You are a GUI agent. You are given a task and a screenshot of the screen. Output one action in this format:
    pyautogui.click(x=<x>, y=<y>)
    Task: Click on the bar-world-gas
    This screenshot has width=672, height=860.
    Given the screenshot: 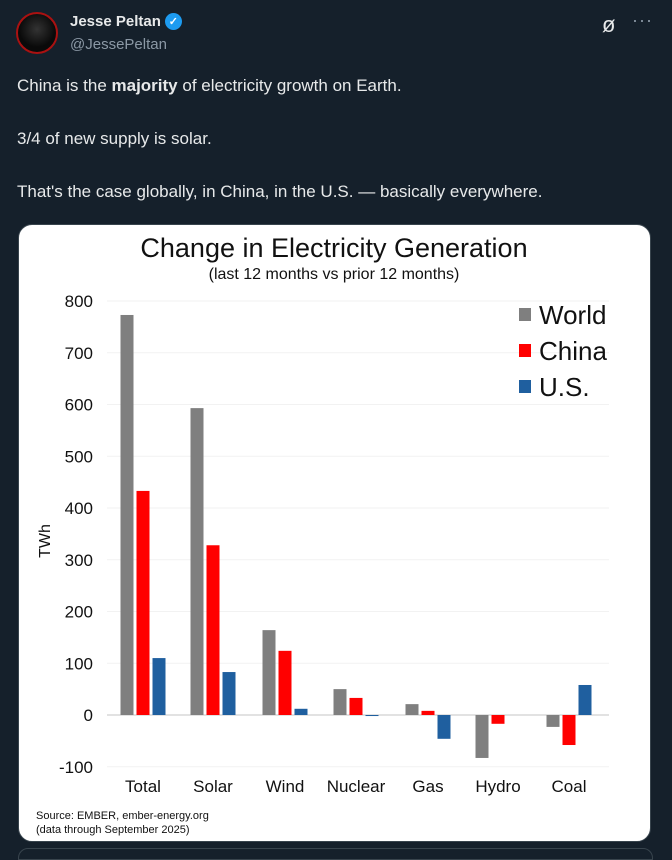 What is the action you would take?
    pyautogui.click(x=412, y=709)
    